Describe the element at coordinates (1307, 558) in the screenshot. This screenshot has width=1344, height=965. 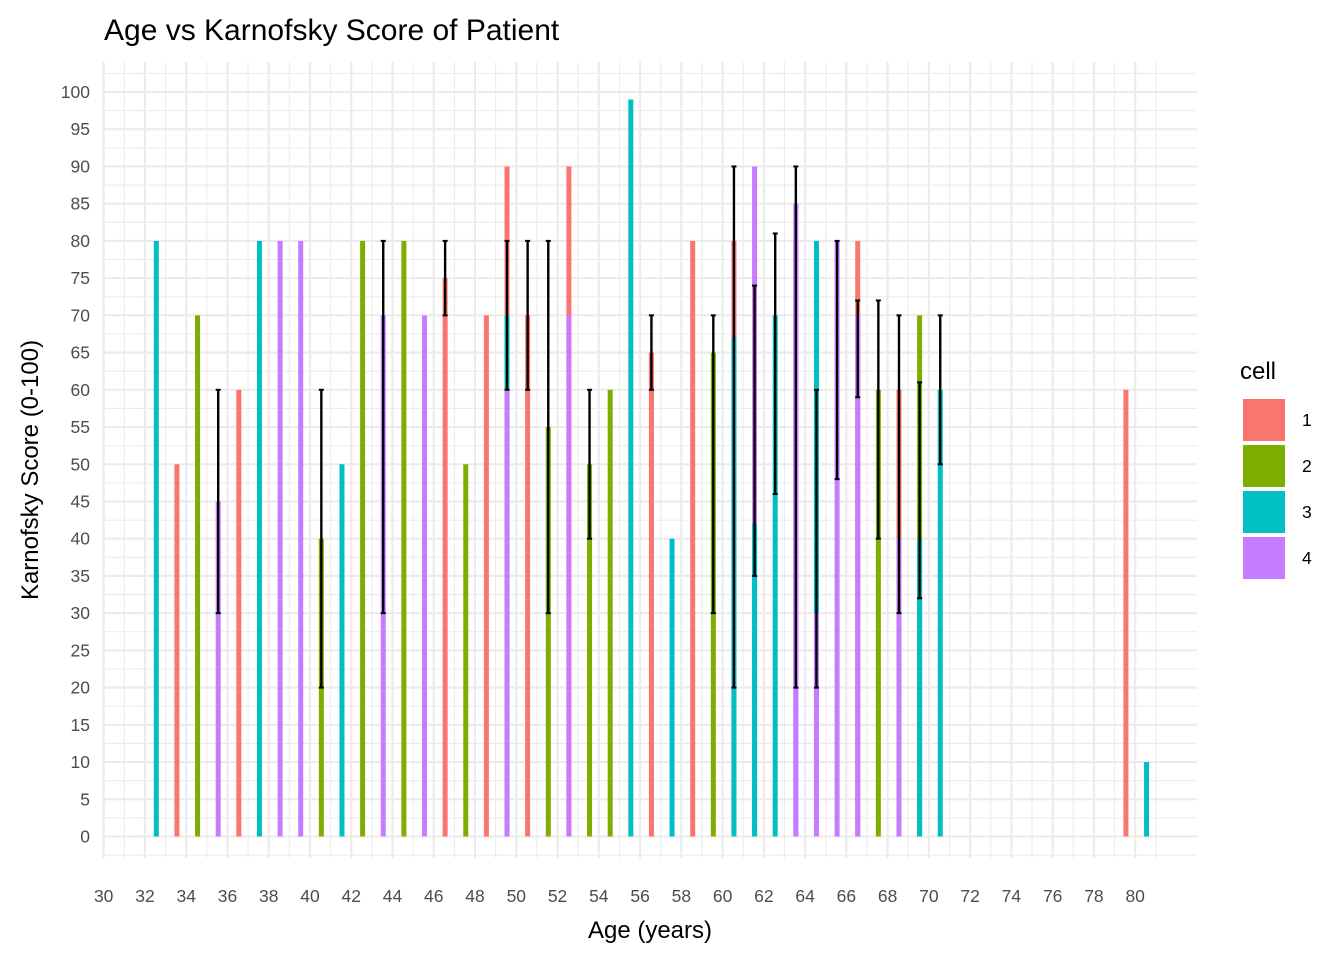
I see `legend-label: 4` at that location.